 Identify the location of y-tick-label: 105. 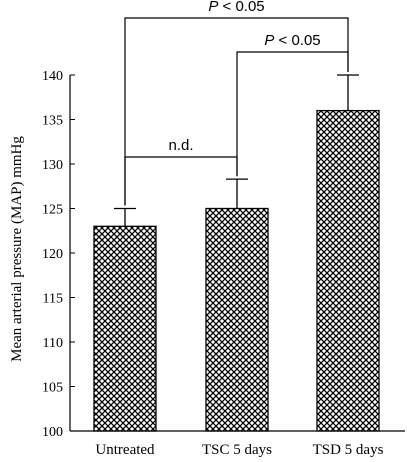
(52, 388).